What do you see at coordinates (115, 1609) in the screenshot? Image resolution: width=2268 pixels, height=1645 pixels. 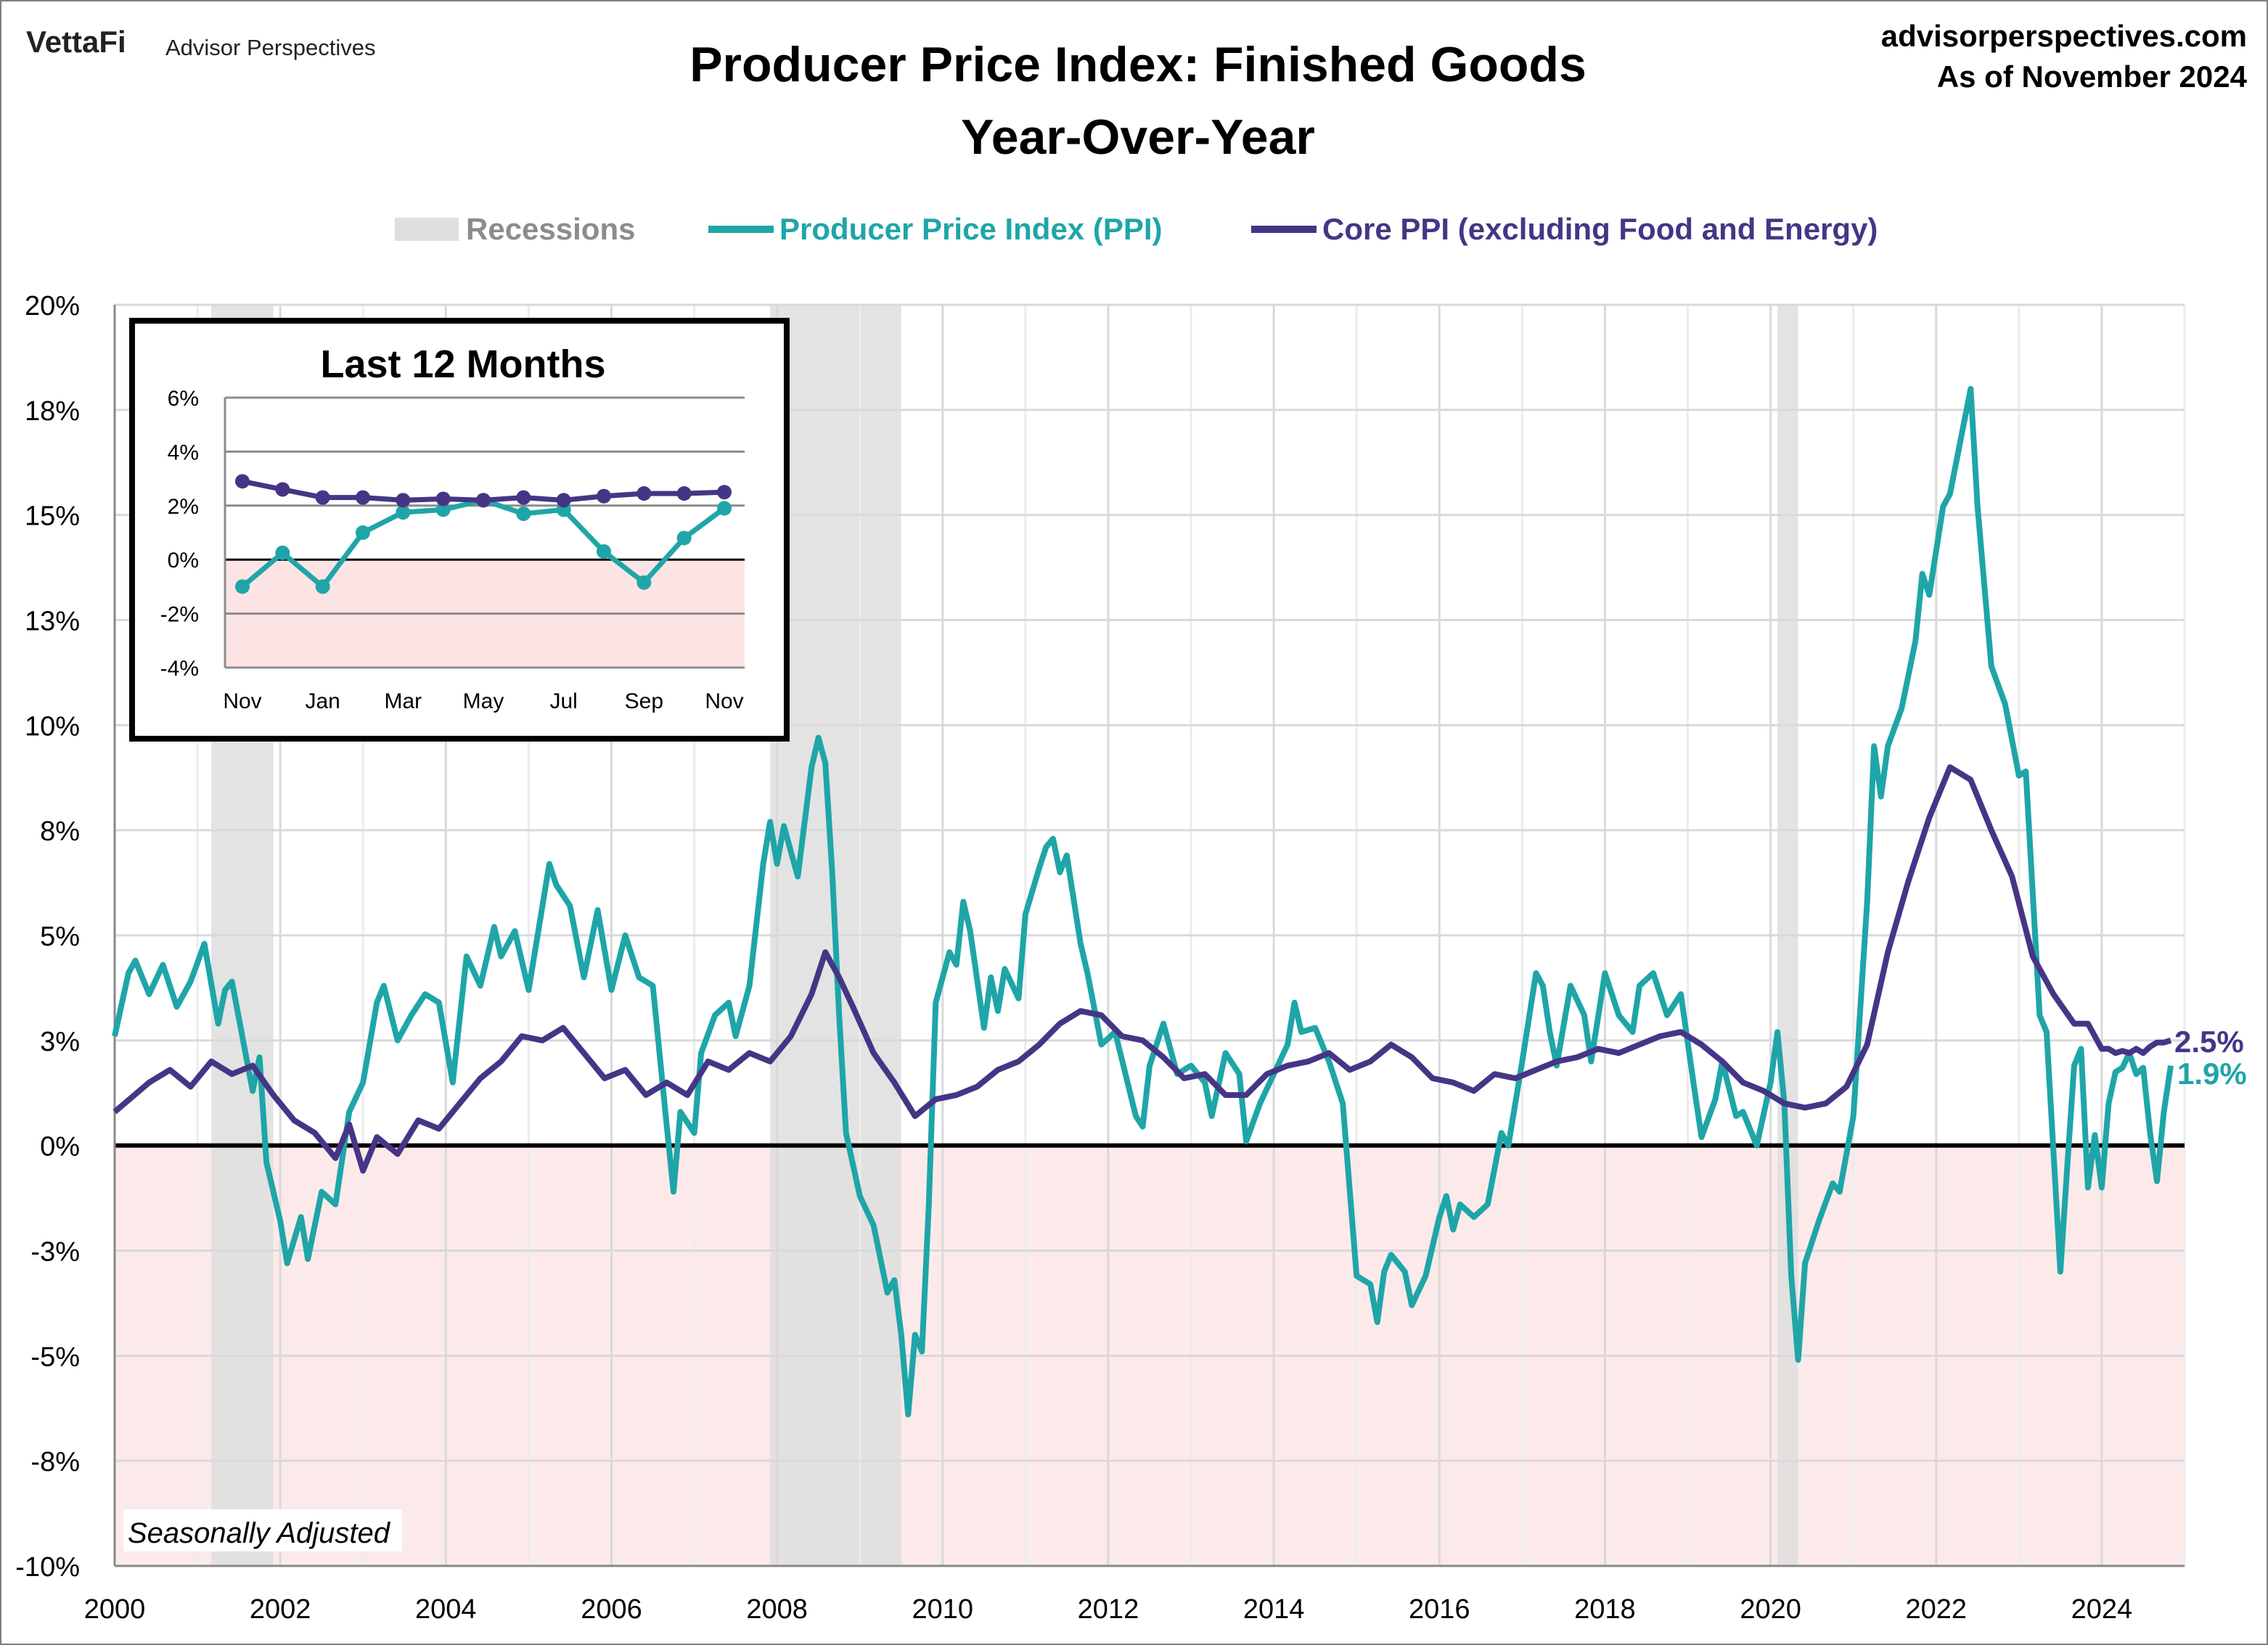 I see `x-tick-label: 2000` at bounding box center [115, 1609].